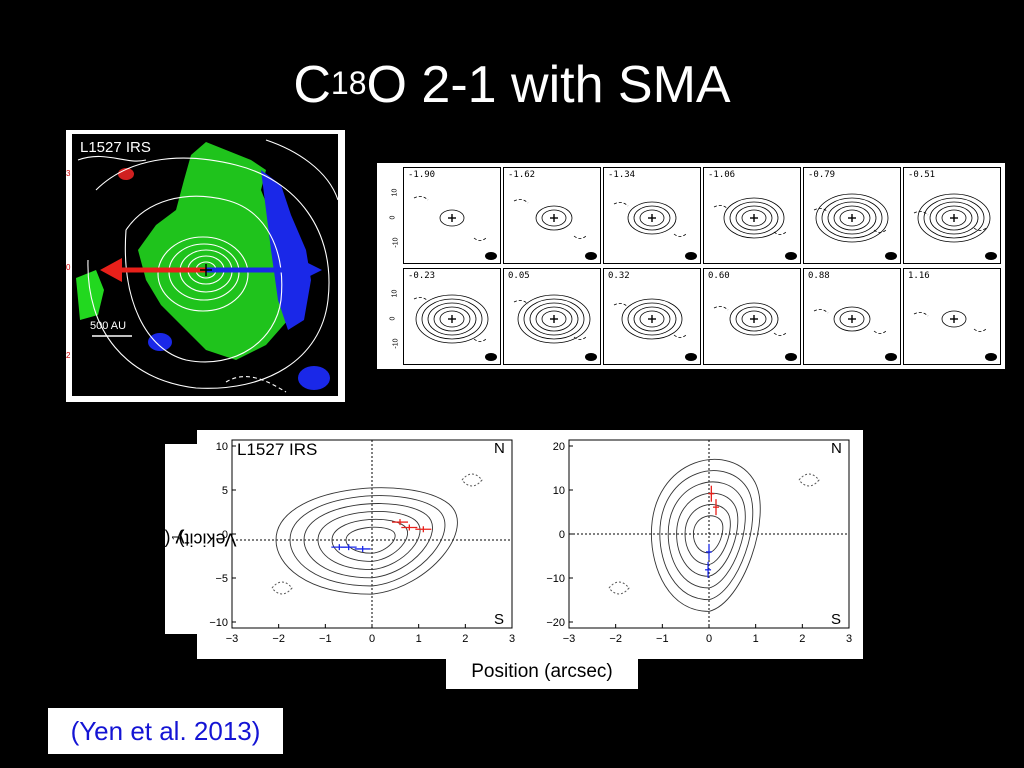 The height and width of the screenshot is (768, 1024). I want to click on svg-text: 2, so click(68, 355).